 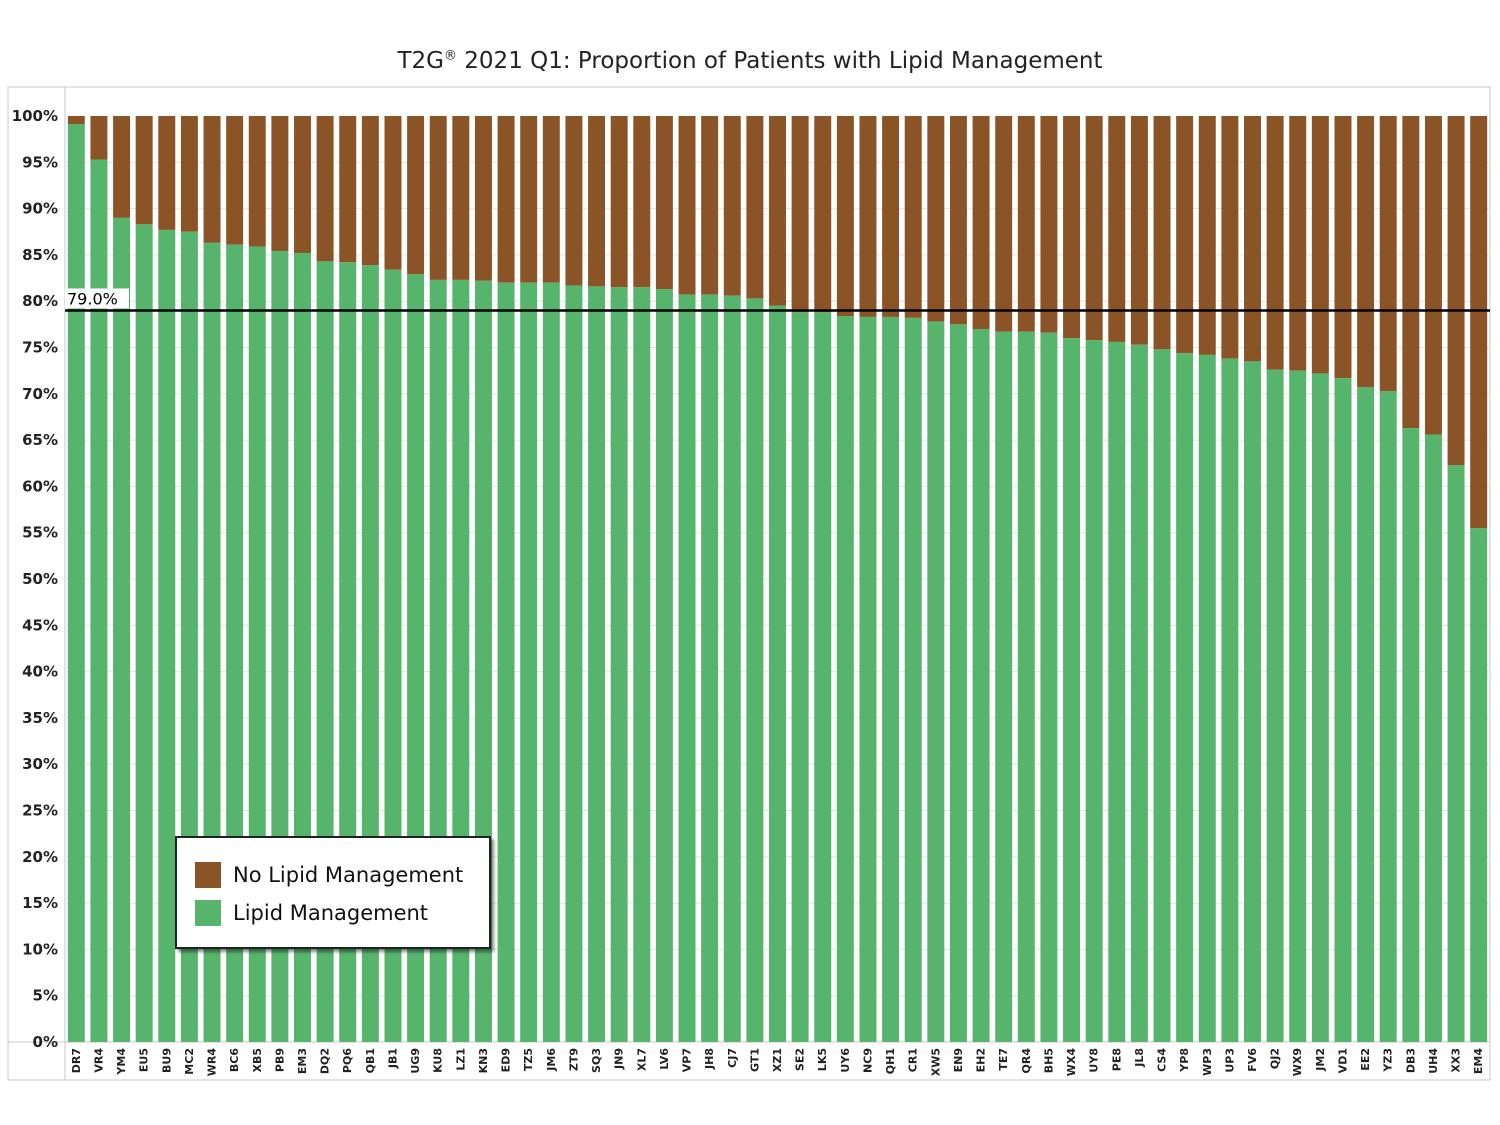 I want to click on bar-no-lipid-lv6, so click(x=664, y=203).